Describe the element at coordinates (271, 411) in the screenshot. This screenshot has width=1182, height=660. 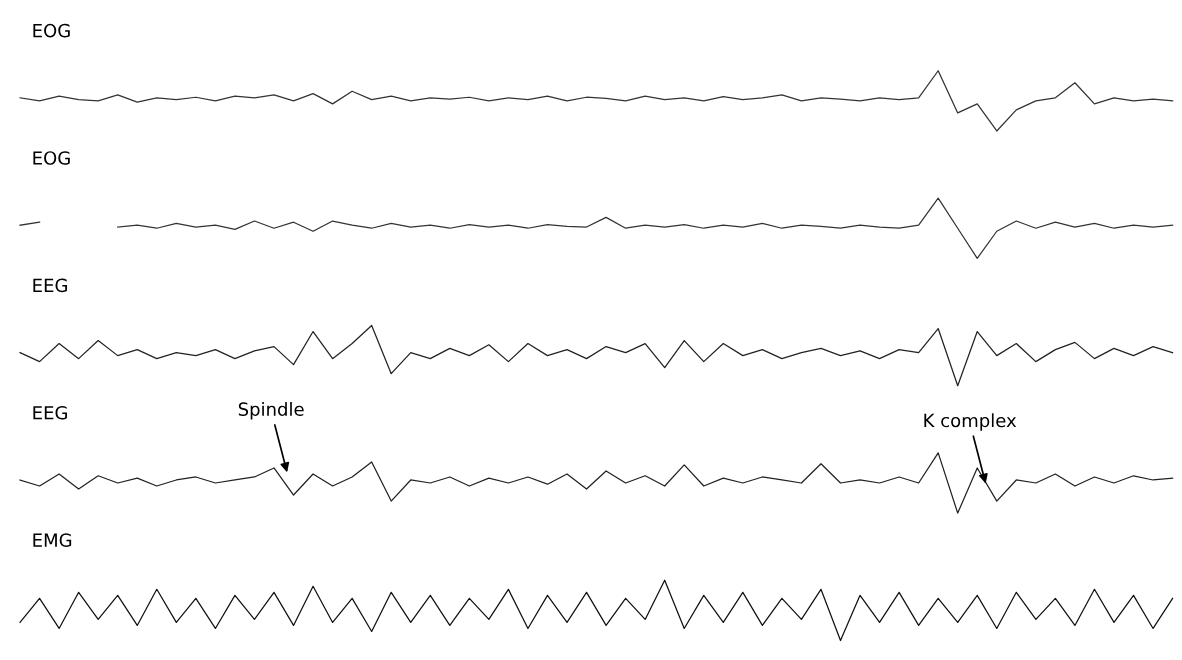
I see `text: Spindle` at that location.